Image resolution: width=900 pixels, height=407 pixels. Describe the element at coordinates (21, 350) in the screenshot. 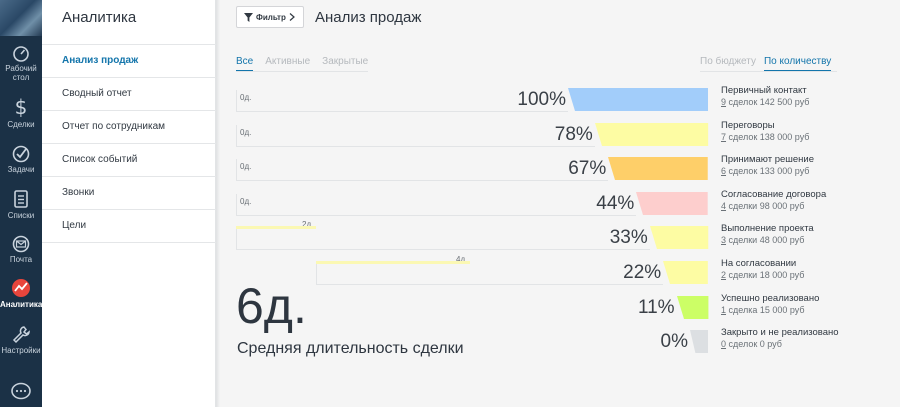

I see `nav-label: Настройки` at that location.